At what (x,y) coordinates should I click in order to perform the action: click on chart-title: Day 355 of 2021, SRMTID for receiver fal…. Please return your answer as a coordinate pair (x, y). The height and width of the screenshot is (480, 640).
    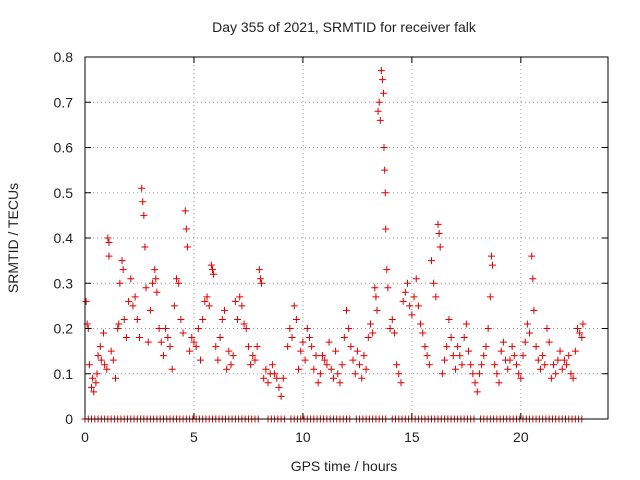
    Looking at the image, I should click on (344, 27).